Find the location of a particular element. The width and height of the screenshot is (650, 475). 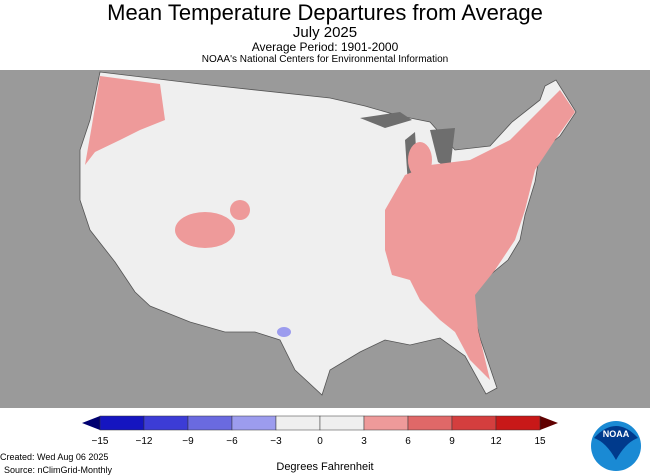

map-title: Mean Temperature Departures from Average is located at coordinates (325, 12).